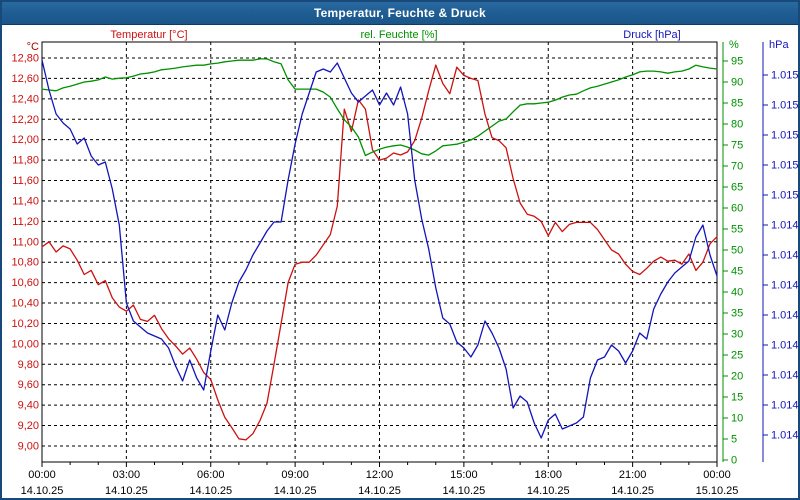 This screenshot has width=800, height=500. I want to click on legend-pressure-label: Druck [hPa], so click(652, 35).